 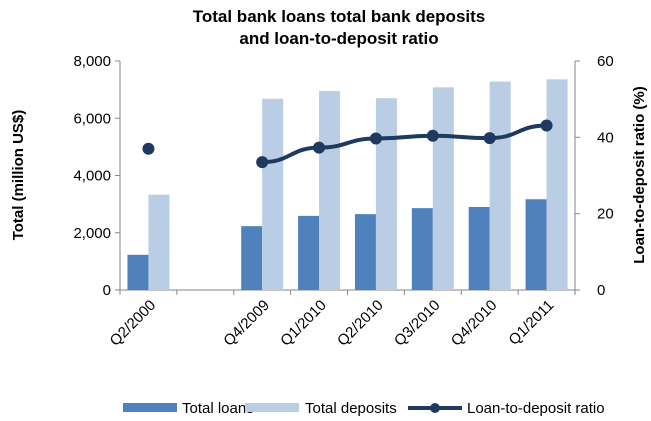 What do you see at coordinates (351, 408) in the screenshot?
I see `legend-label-total-deposits: Total deposits` at bounding box center [351, 408].